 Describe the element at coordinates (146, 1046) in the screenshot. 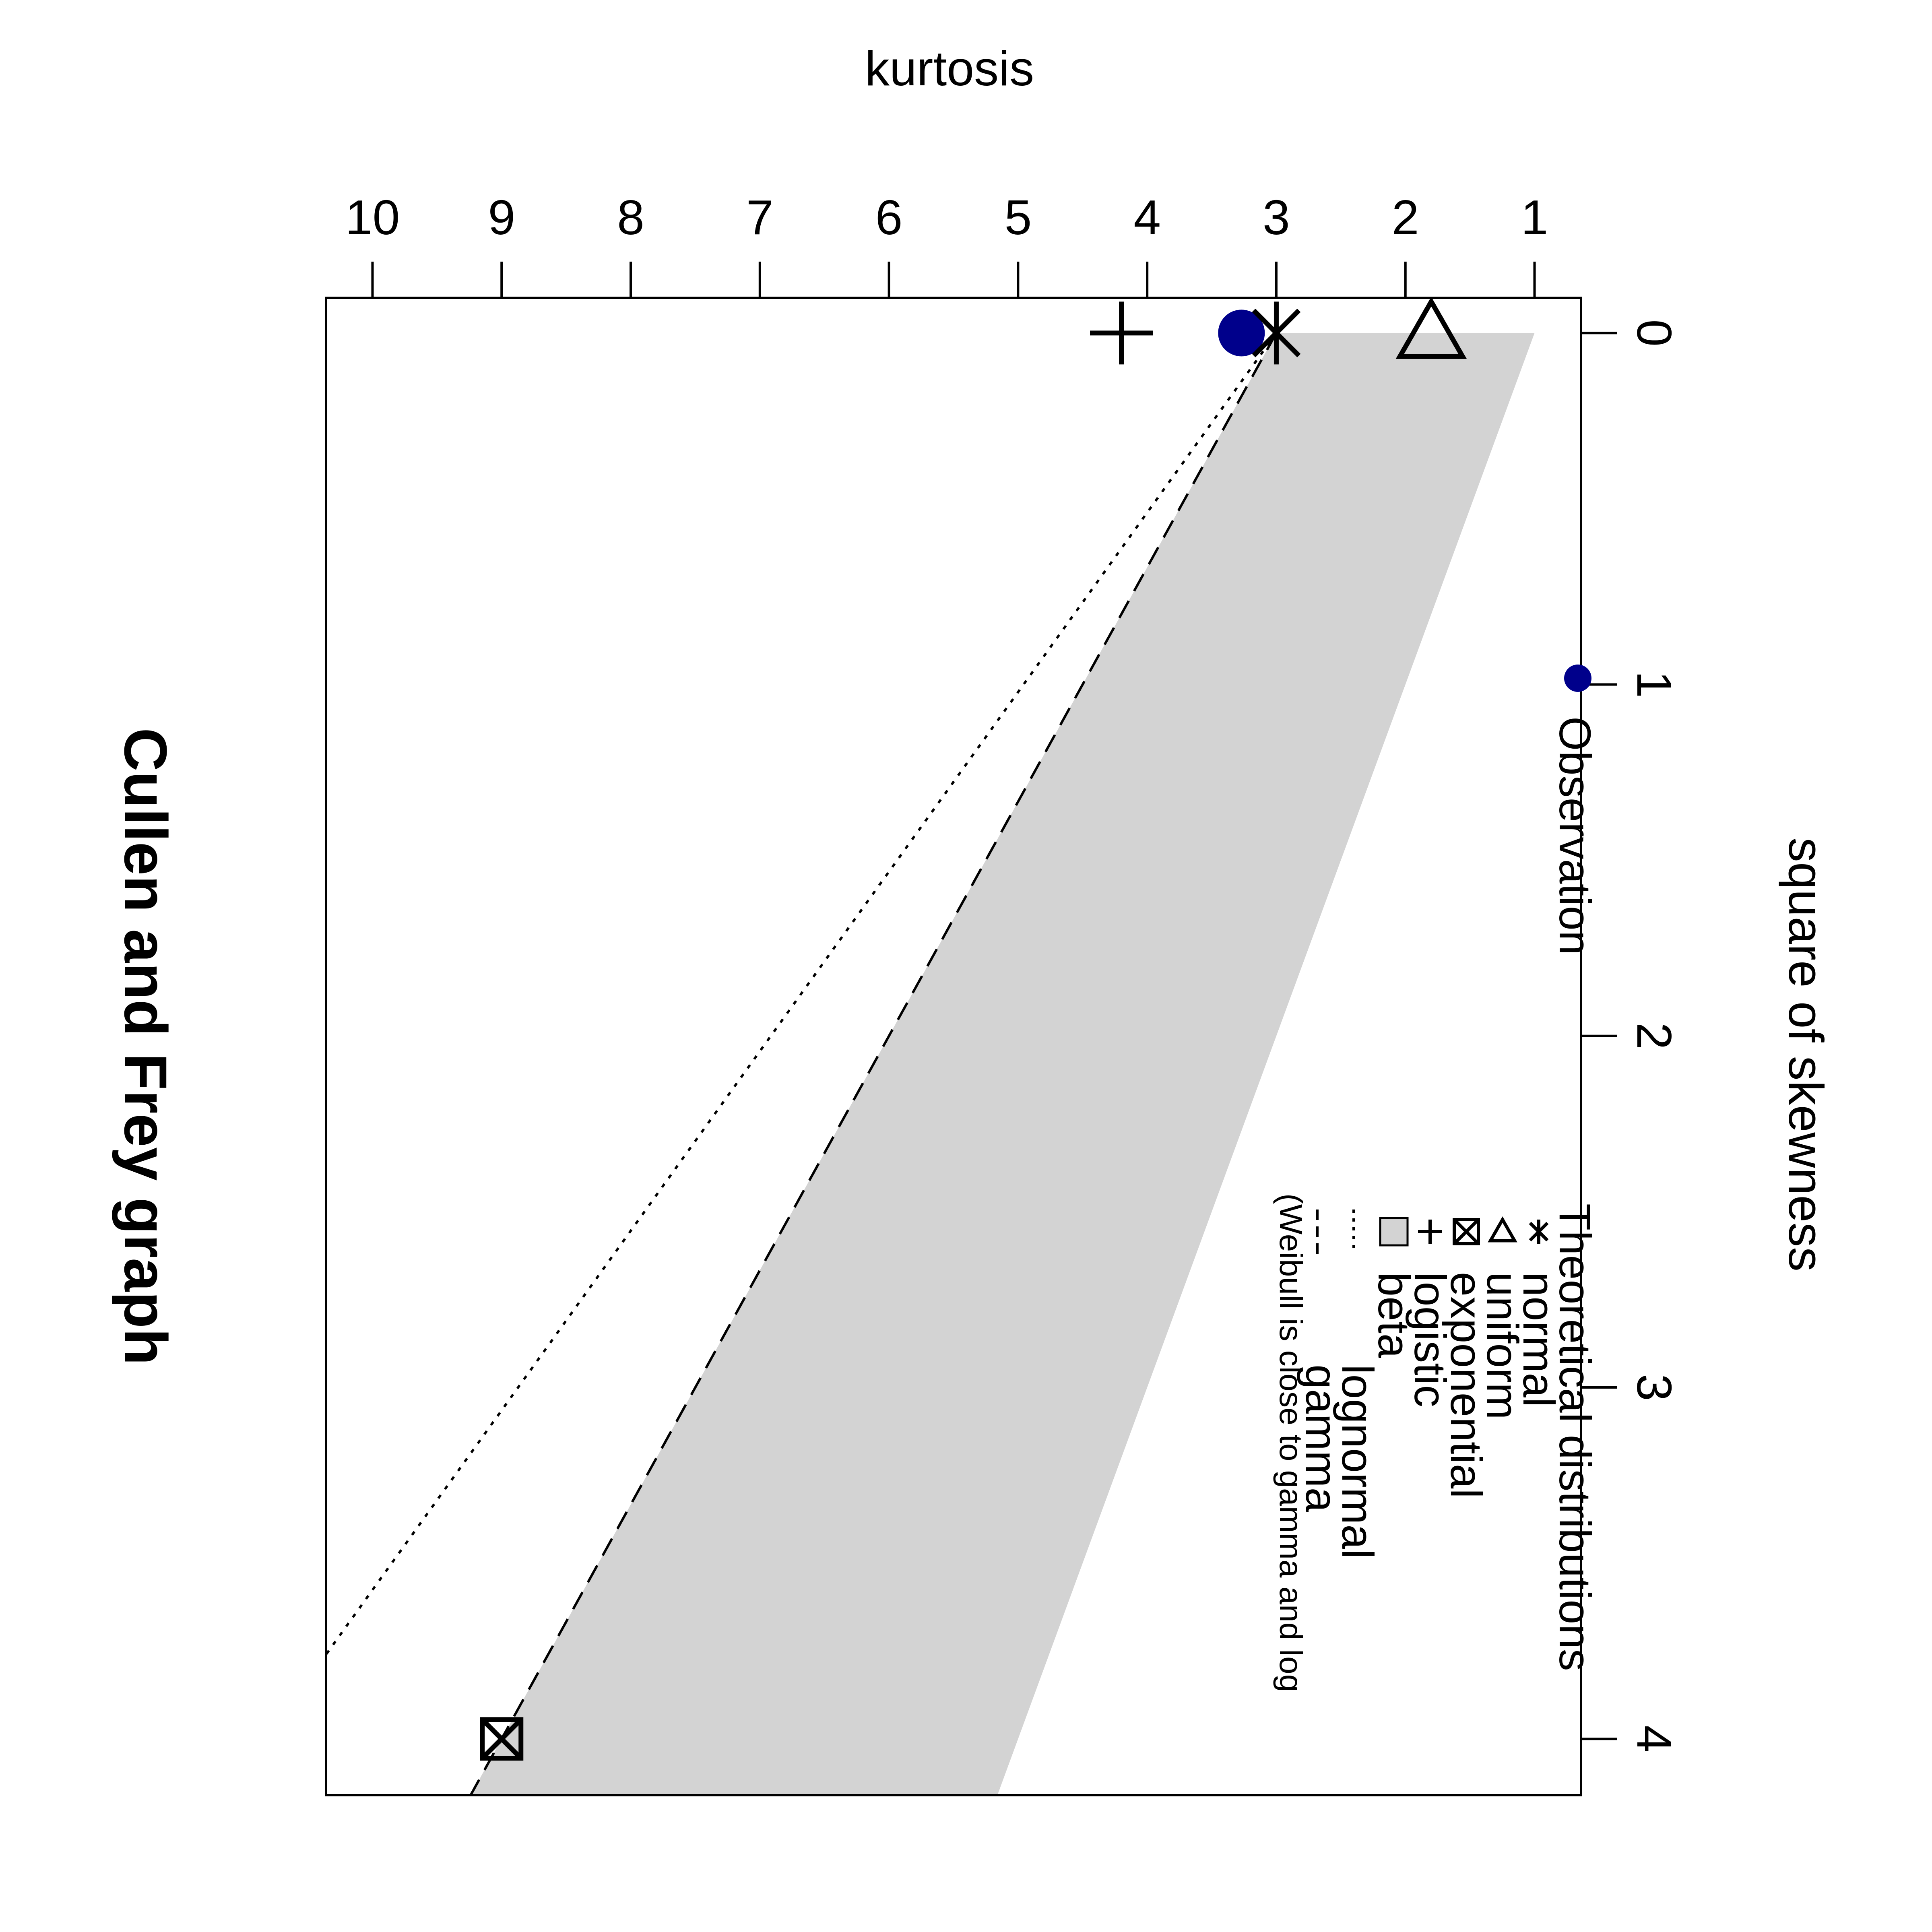

I see `chart-title: Cullen and Frey graph` at that location.